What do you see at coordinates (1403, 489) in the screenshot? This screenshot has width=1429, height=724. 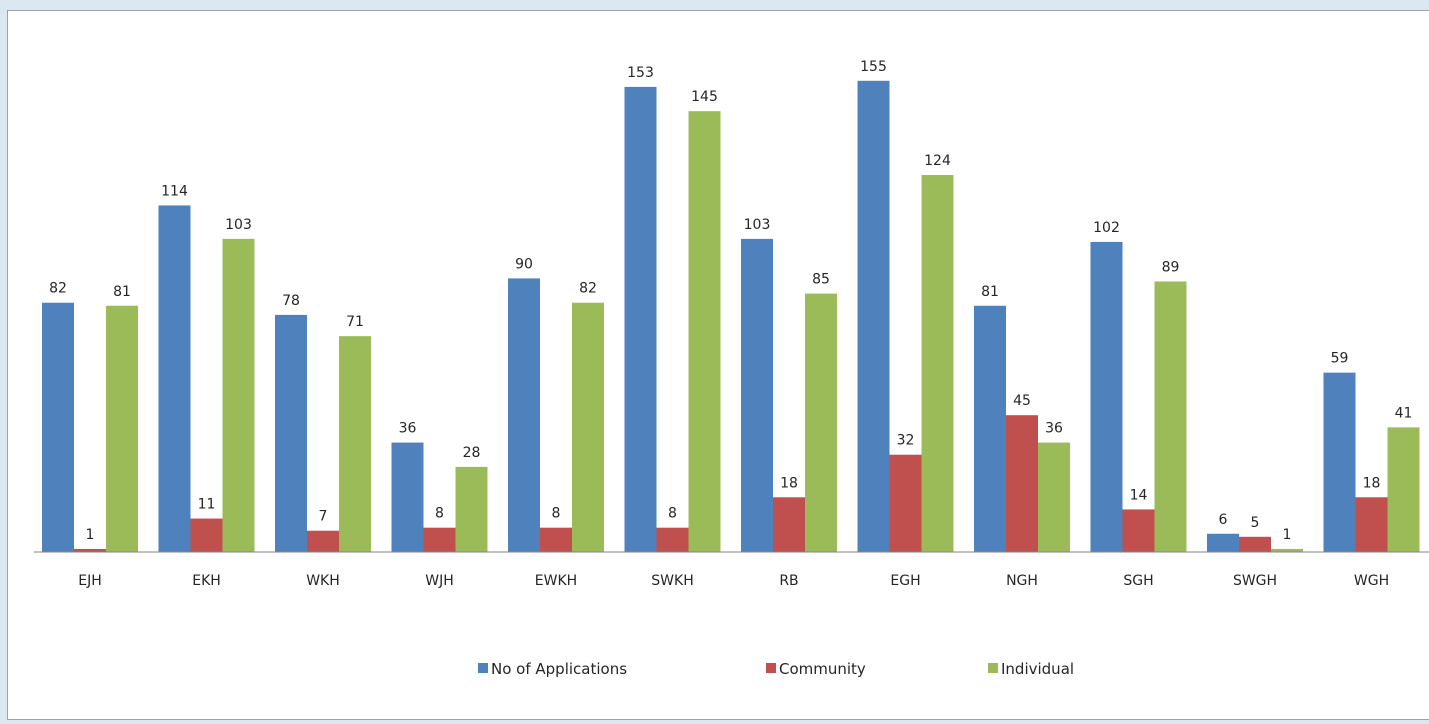 I see `bar-individual-wgh` at bounding box center [1403, 489].